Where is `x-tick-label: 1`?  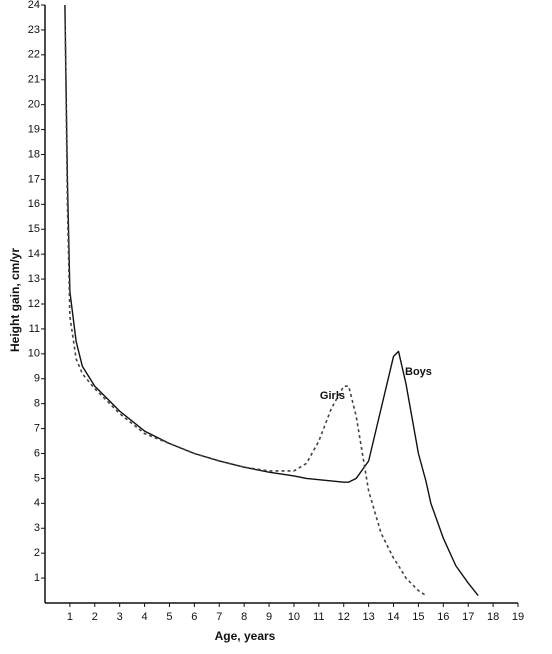
x-tick-label: 1 is located at coordinates (70, 617).